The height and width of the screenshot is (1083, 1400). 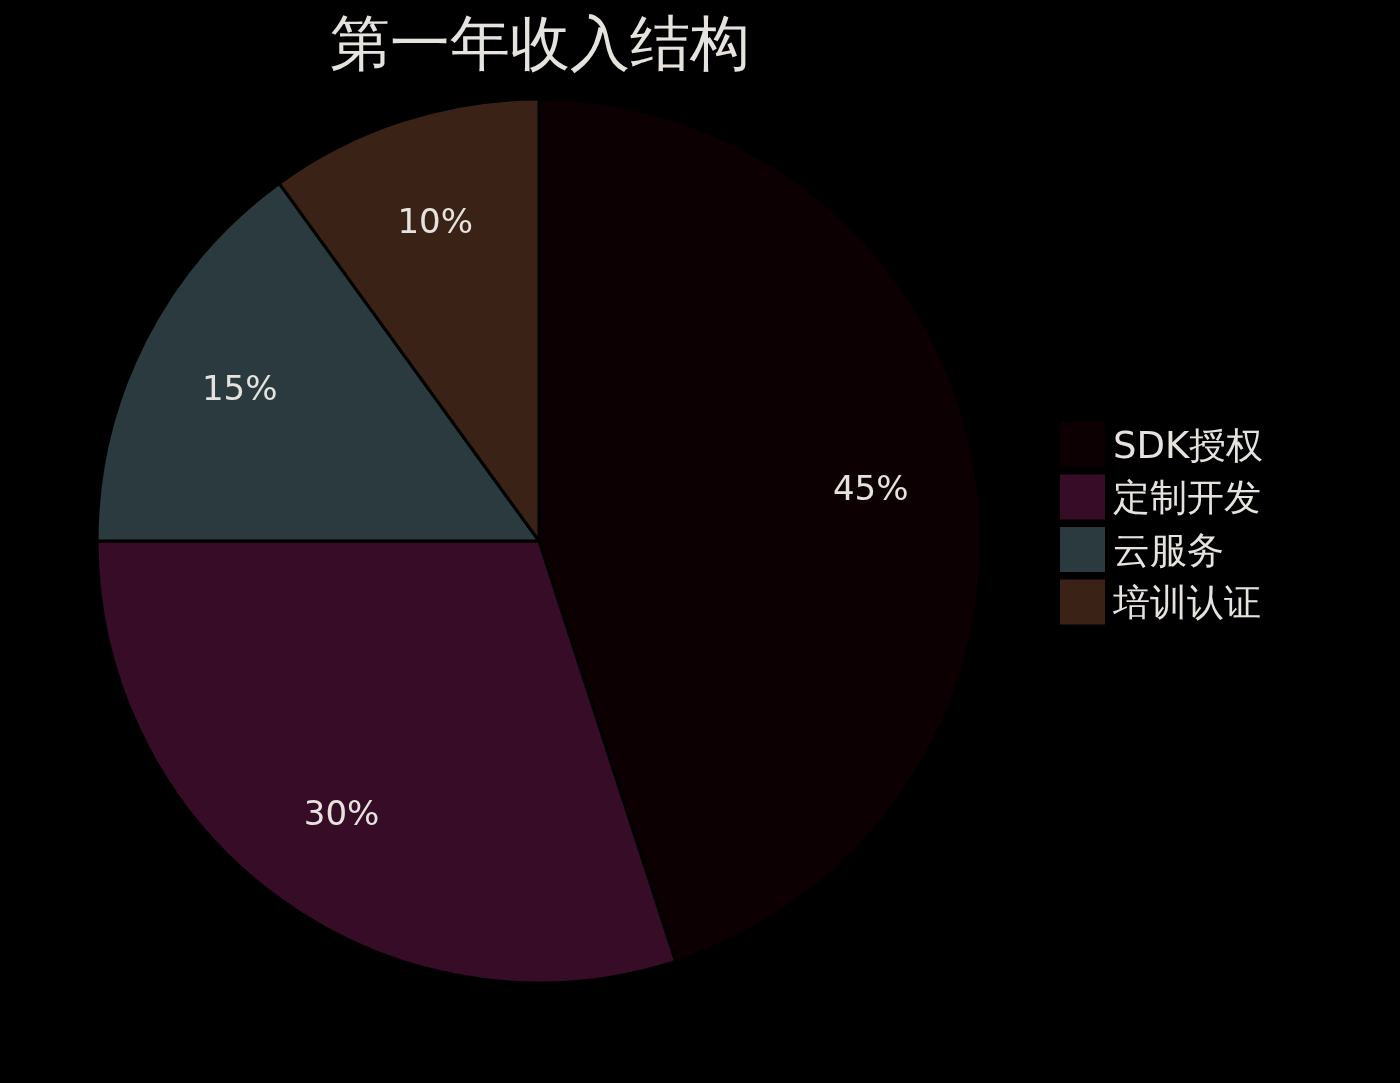 I want to click on legend-label: 定制开发, so click(x=1187, y=498).